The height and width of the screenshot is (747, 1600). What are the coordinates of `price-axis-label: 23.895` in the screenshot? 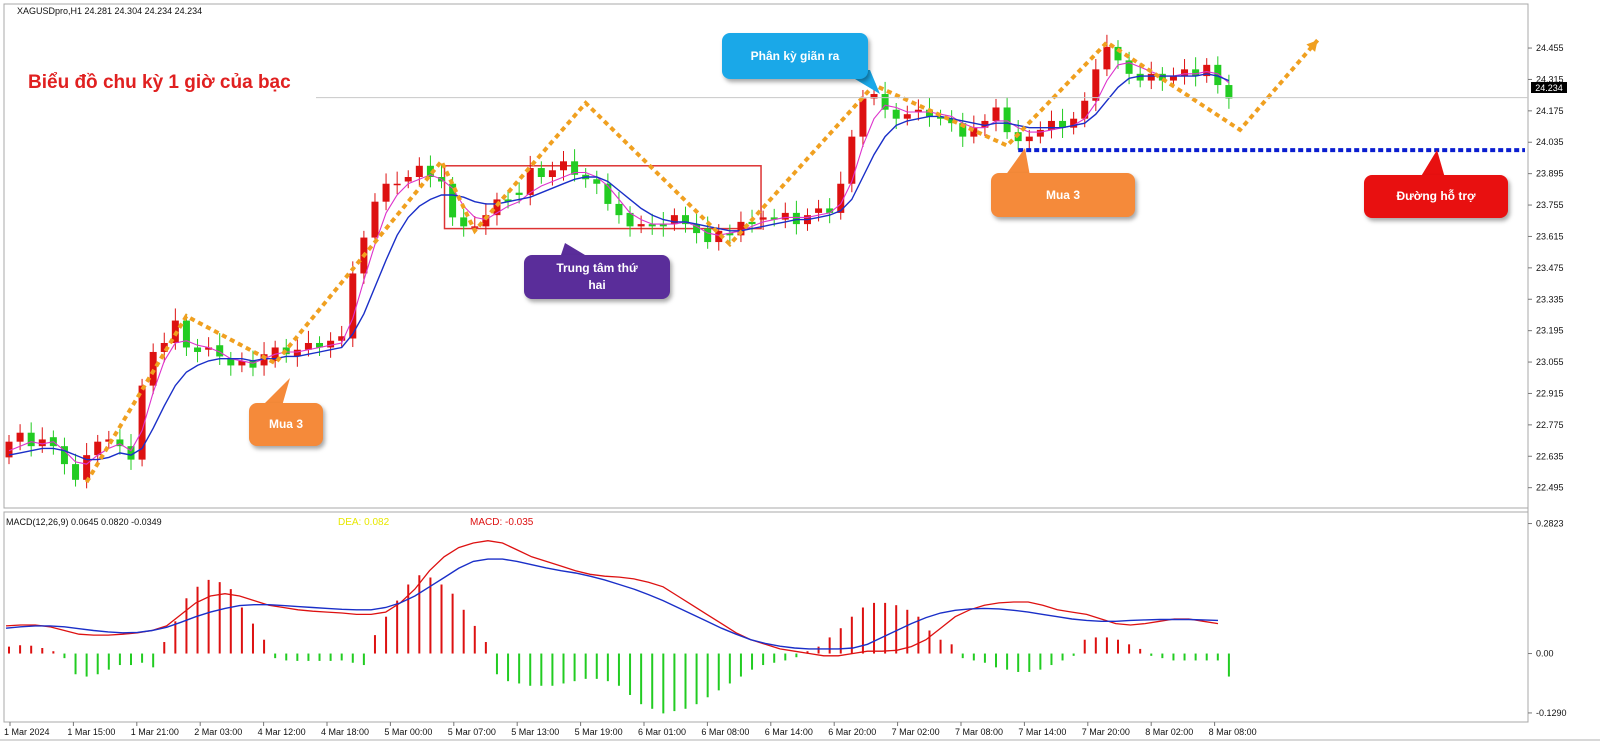 It's located at (1550, 174).